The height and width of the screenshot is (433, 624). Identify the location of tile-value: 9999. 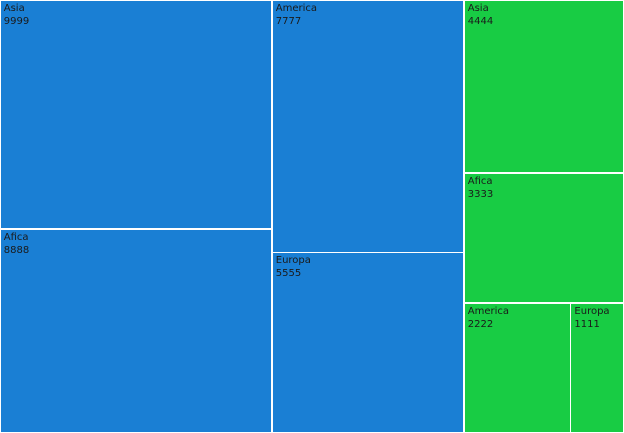
(16, 21).